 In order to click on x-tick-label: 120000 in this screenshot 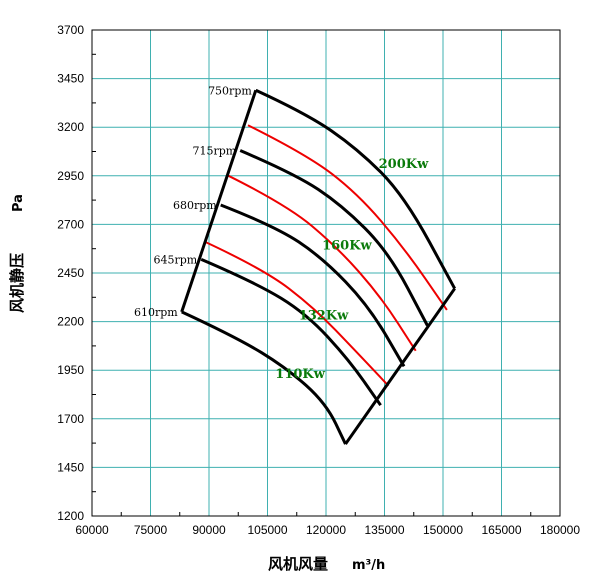, I will do `click(326, 530)`.